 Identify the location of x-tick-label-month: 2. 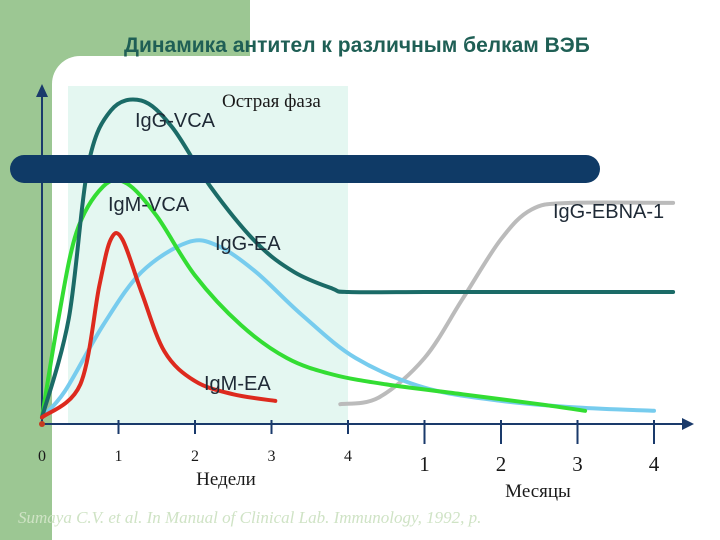
(501, 464).